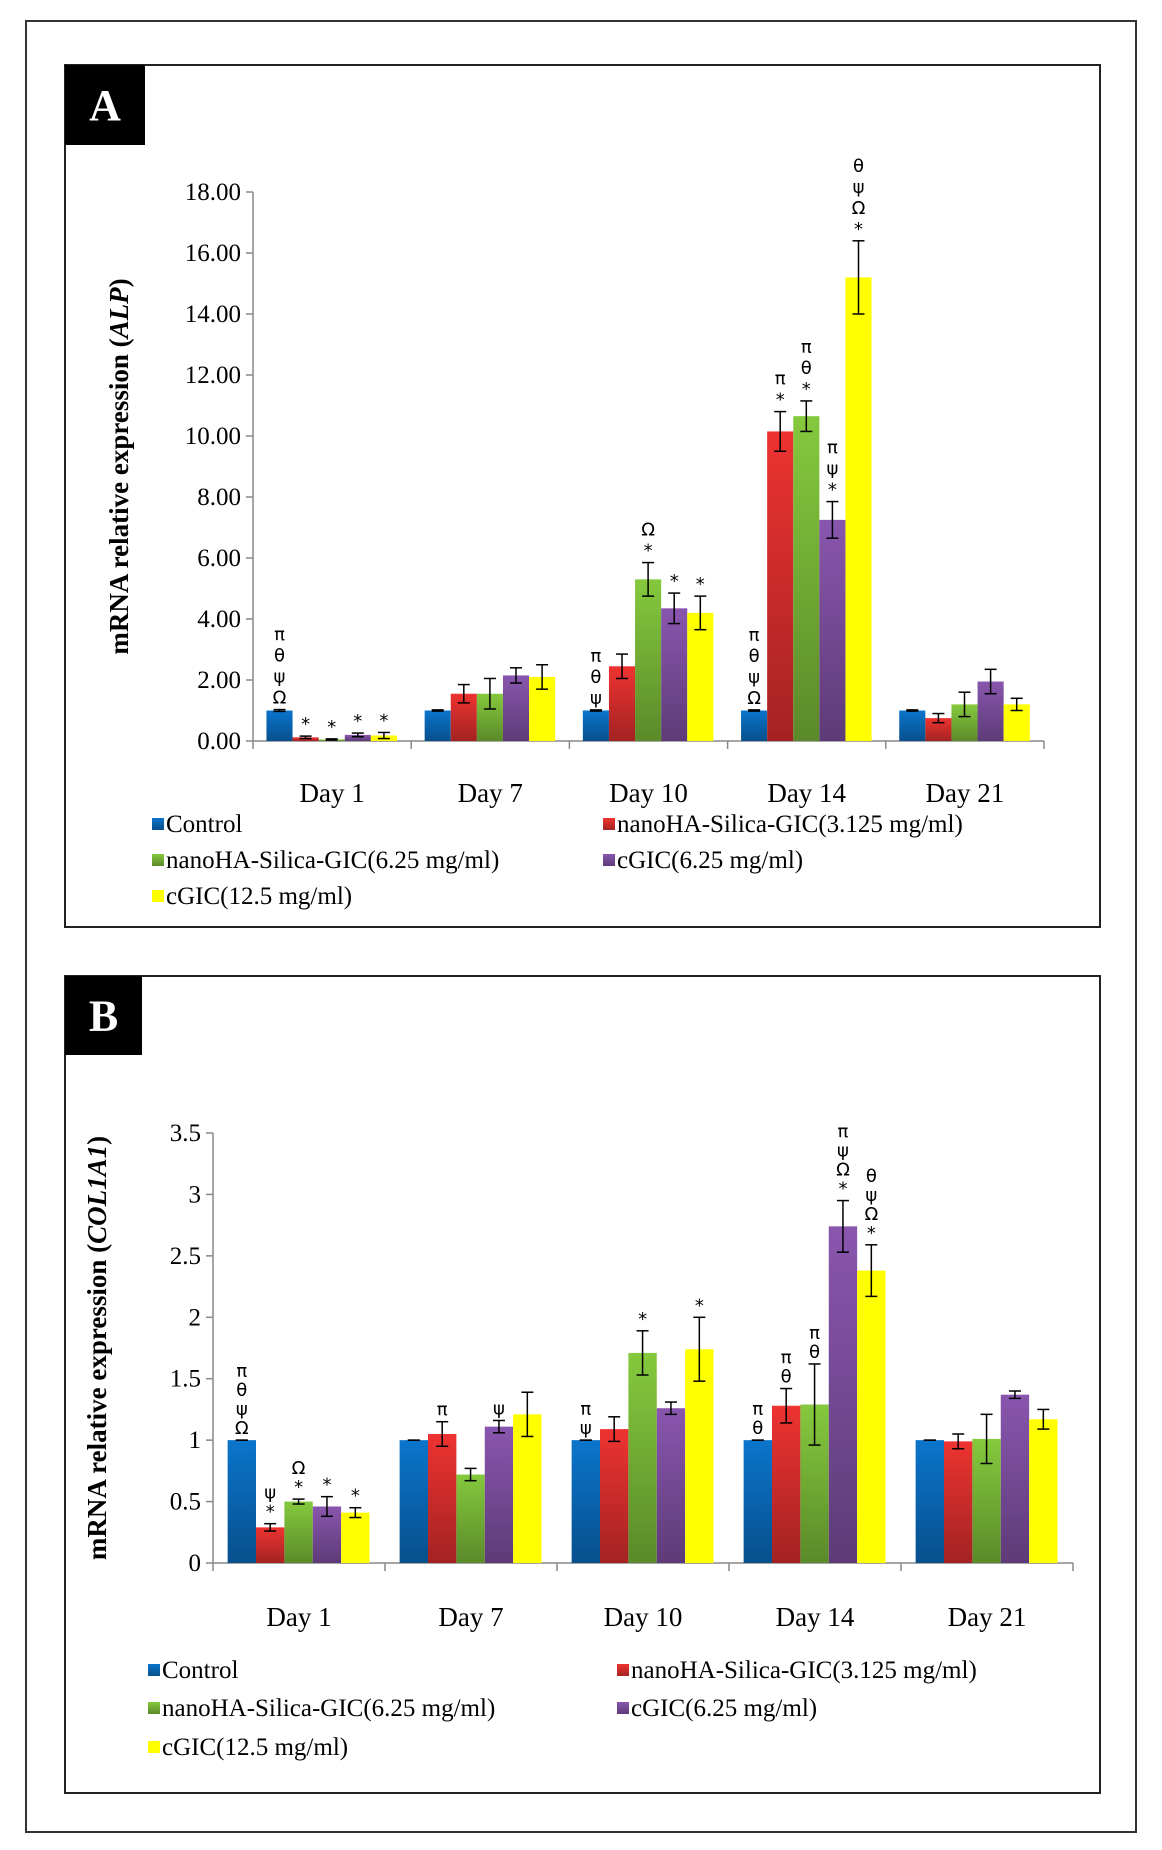 The height and width of the screenshot is (1850, 1162). I want to click on y-tick-label: 0.00, so click(219, 741).